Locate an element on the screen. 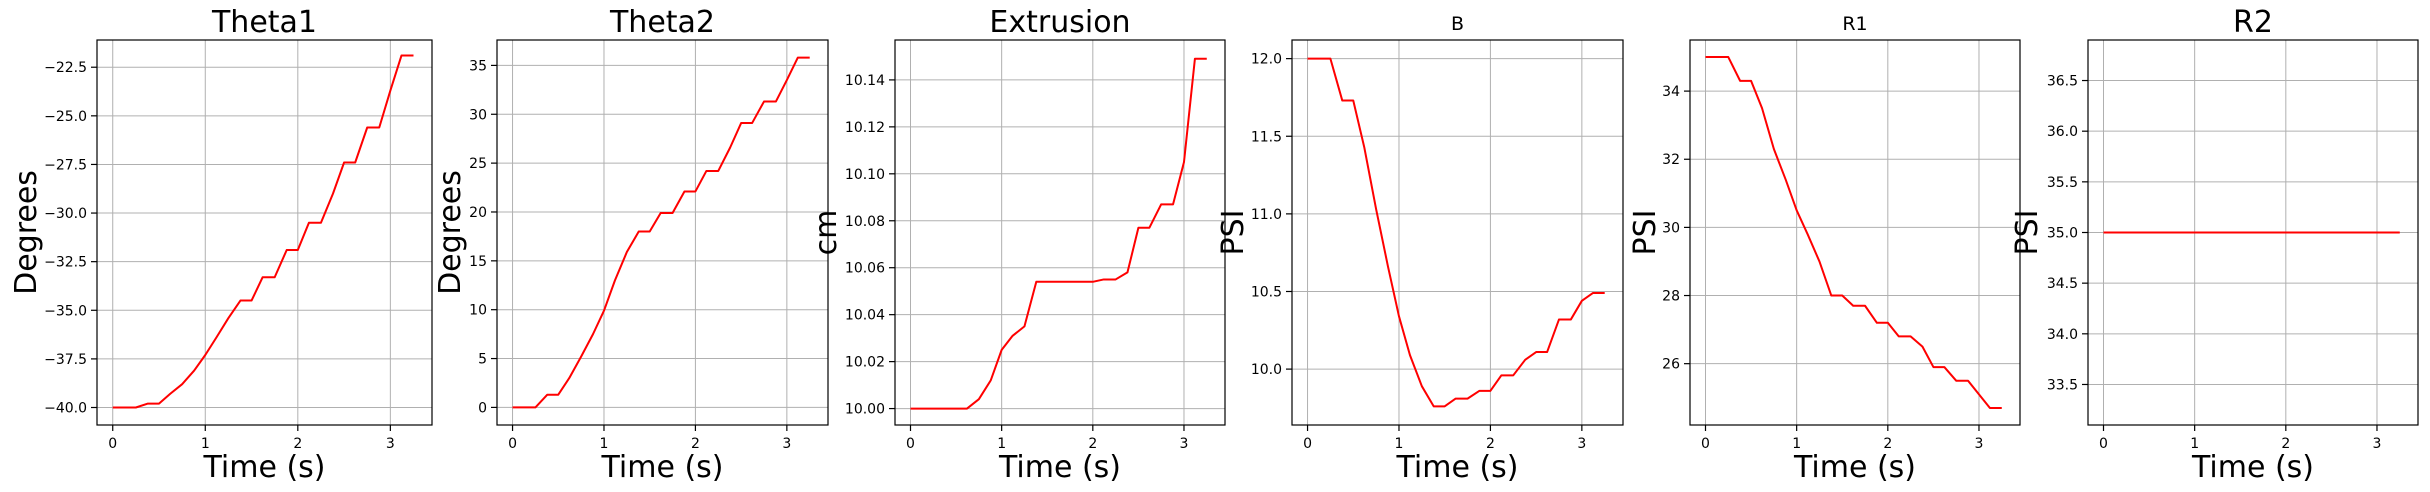 The height and width of the screenshot is (492, 2430). y-tick-label: −35.0 is located at coordinates (65, 311).